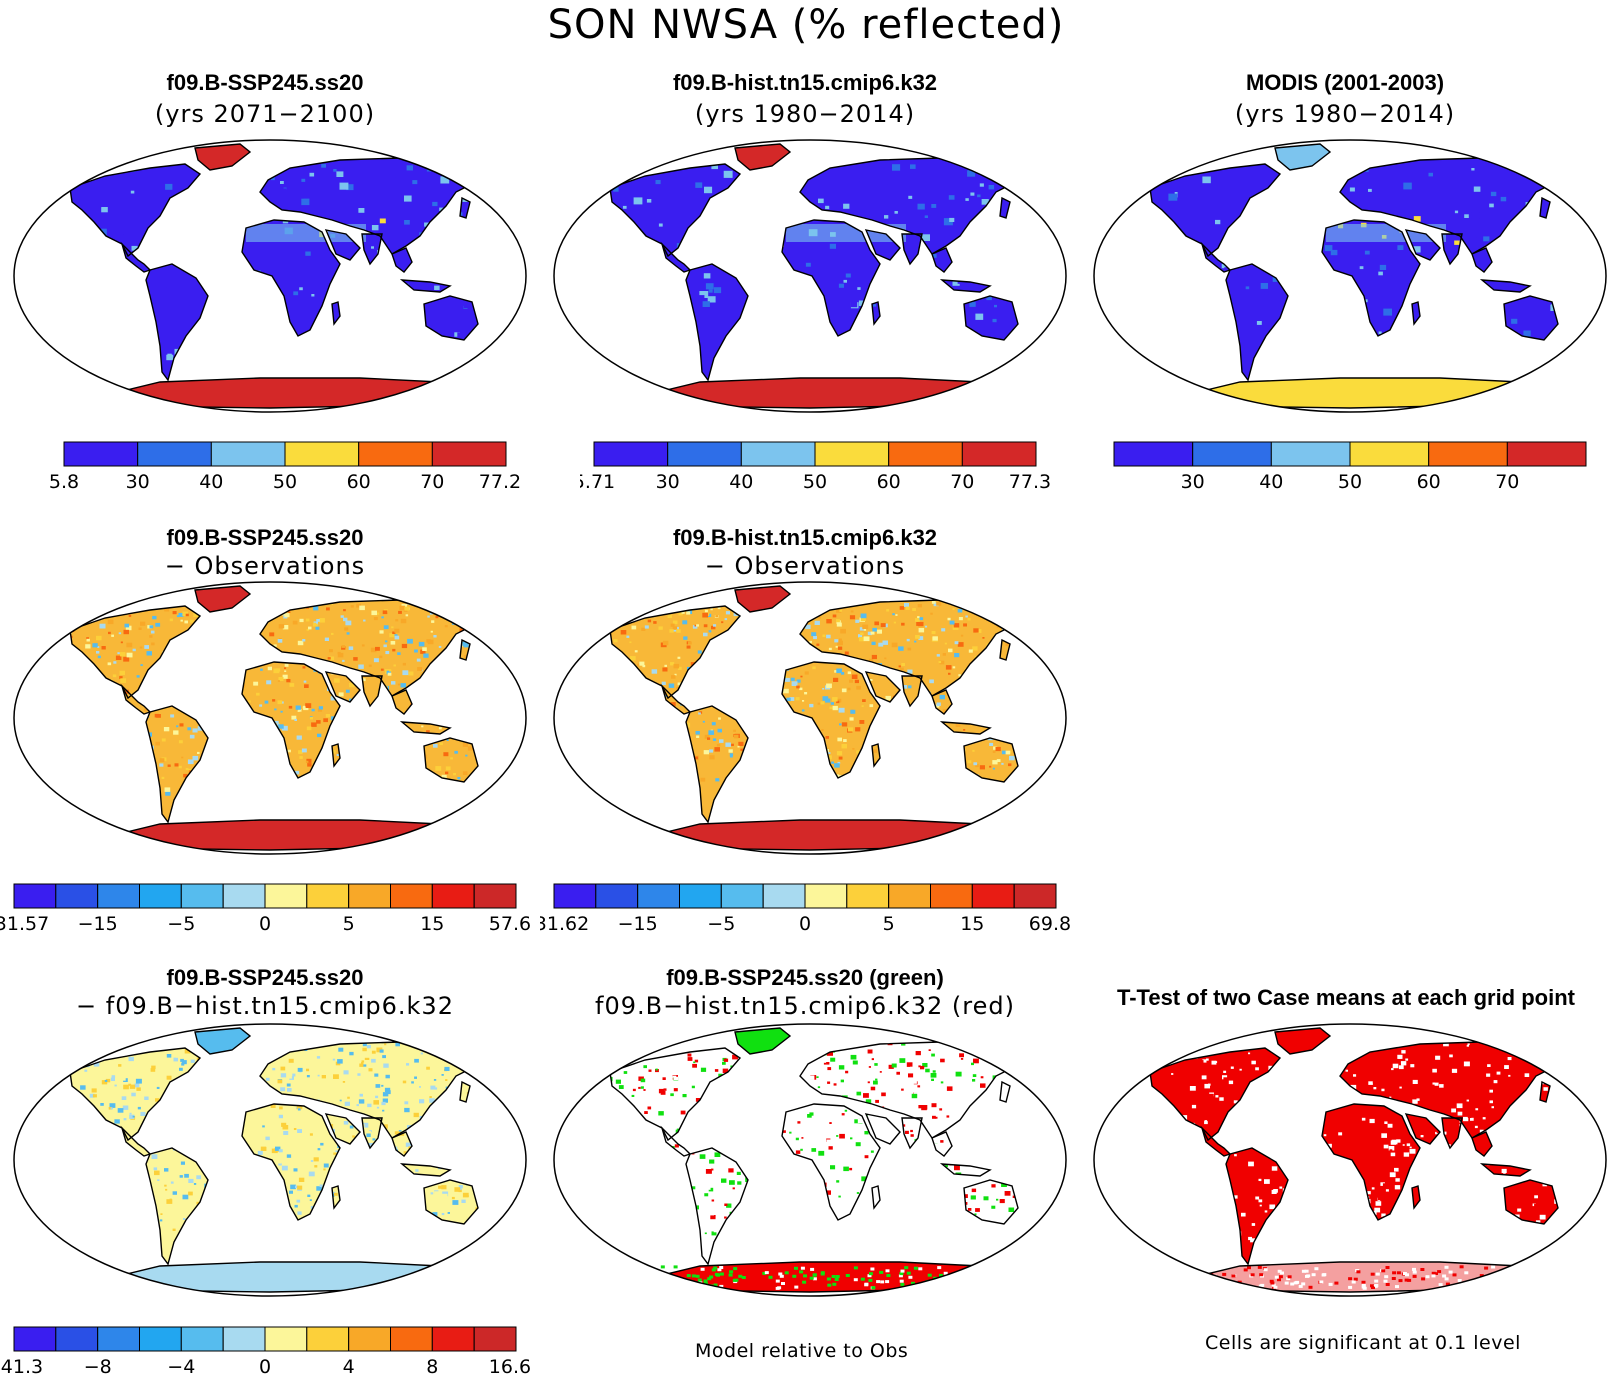 The height and width of the screenshot is (1380, 1612). What do you see at coordinates (291, 1162) in the screenshot?
I see `coastline-africa` at bounding box center [291, 1162].